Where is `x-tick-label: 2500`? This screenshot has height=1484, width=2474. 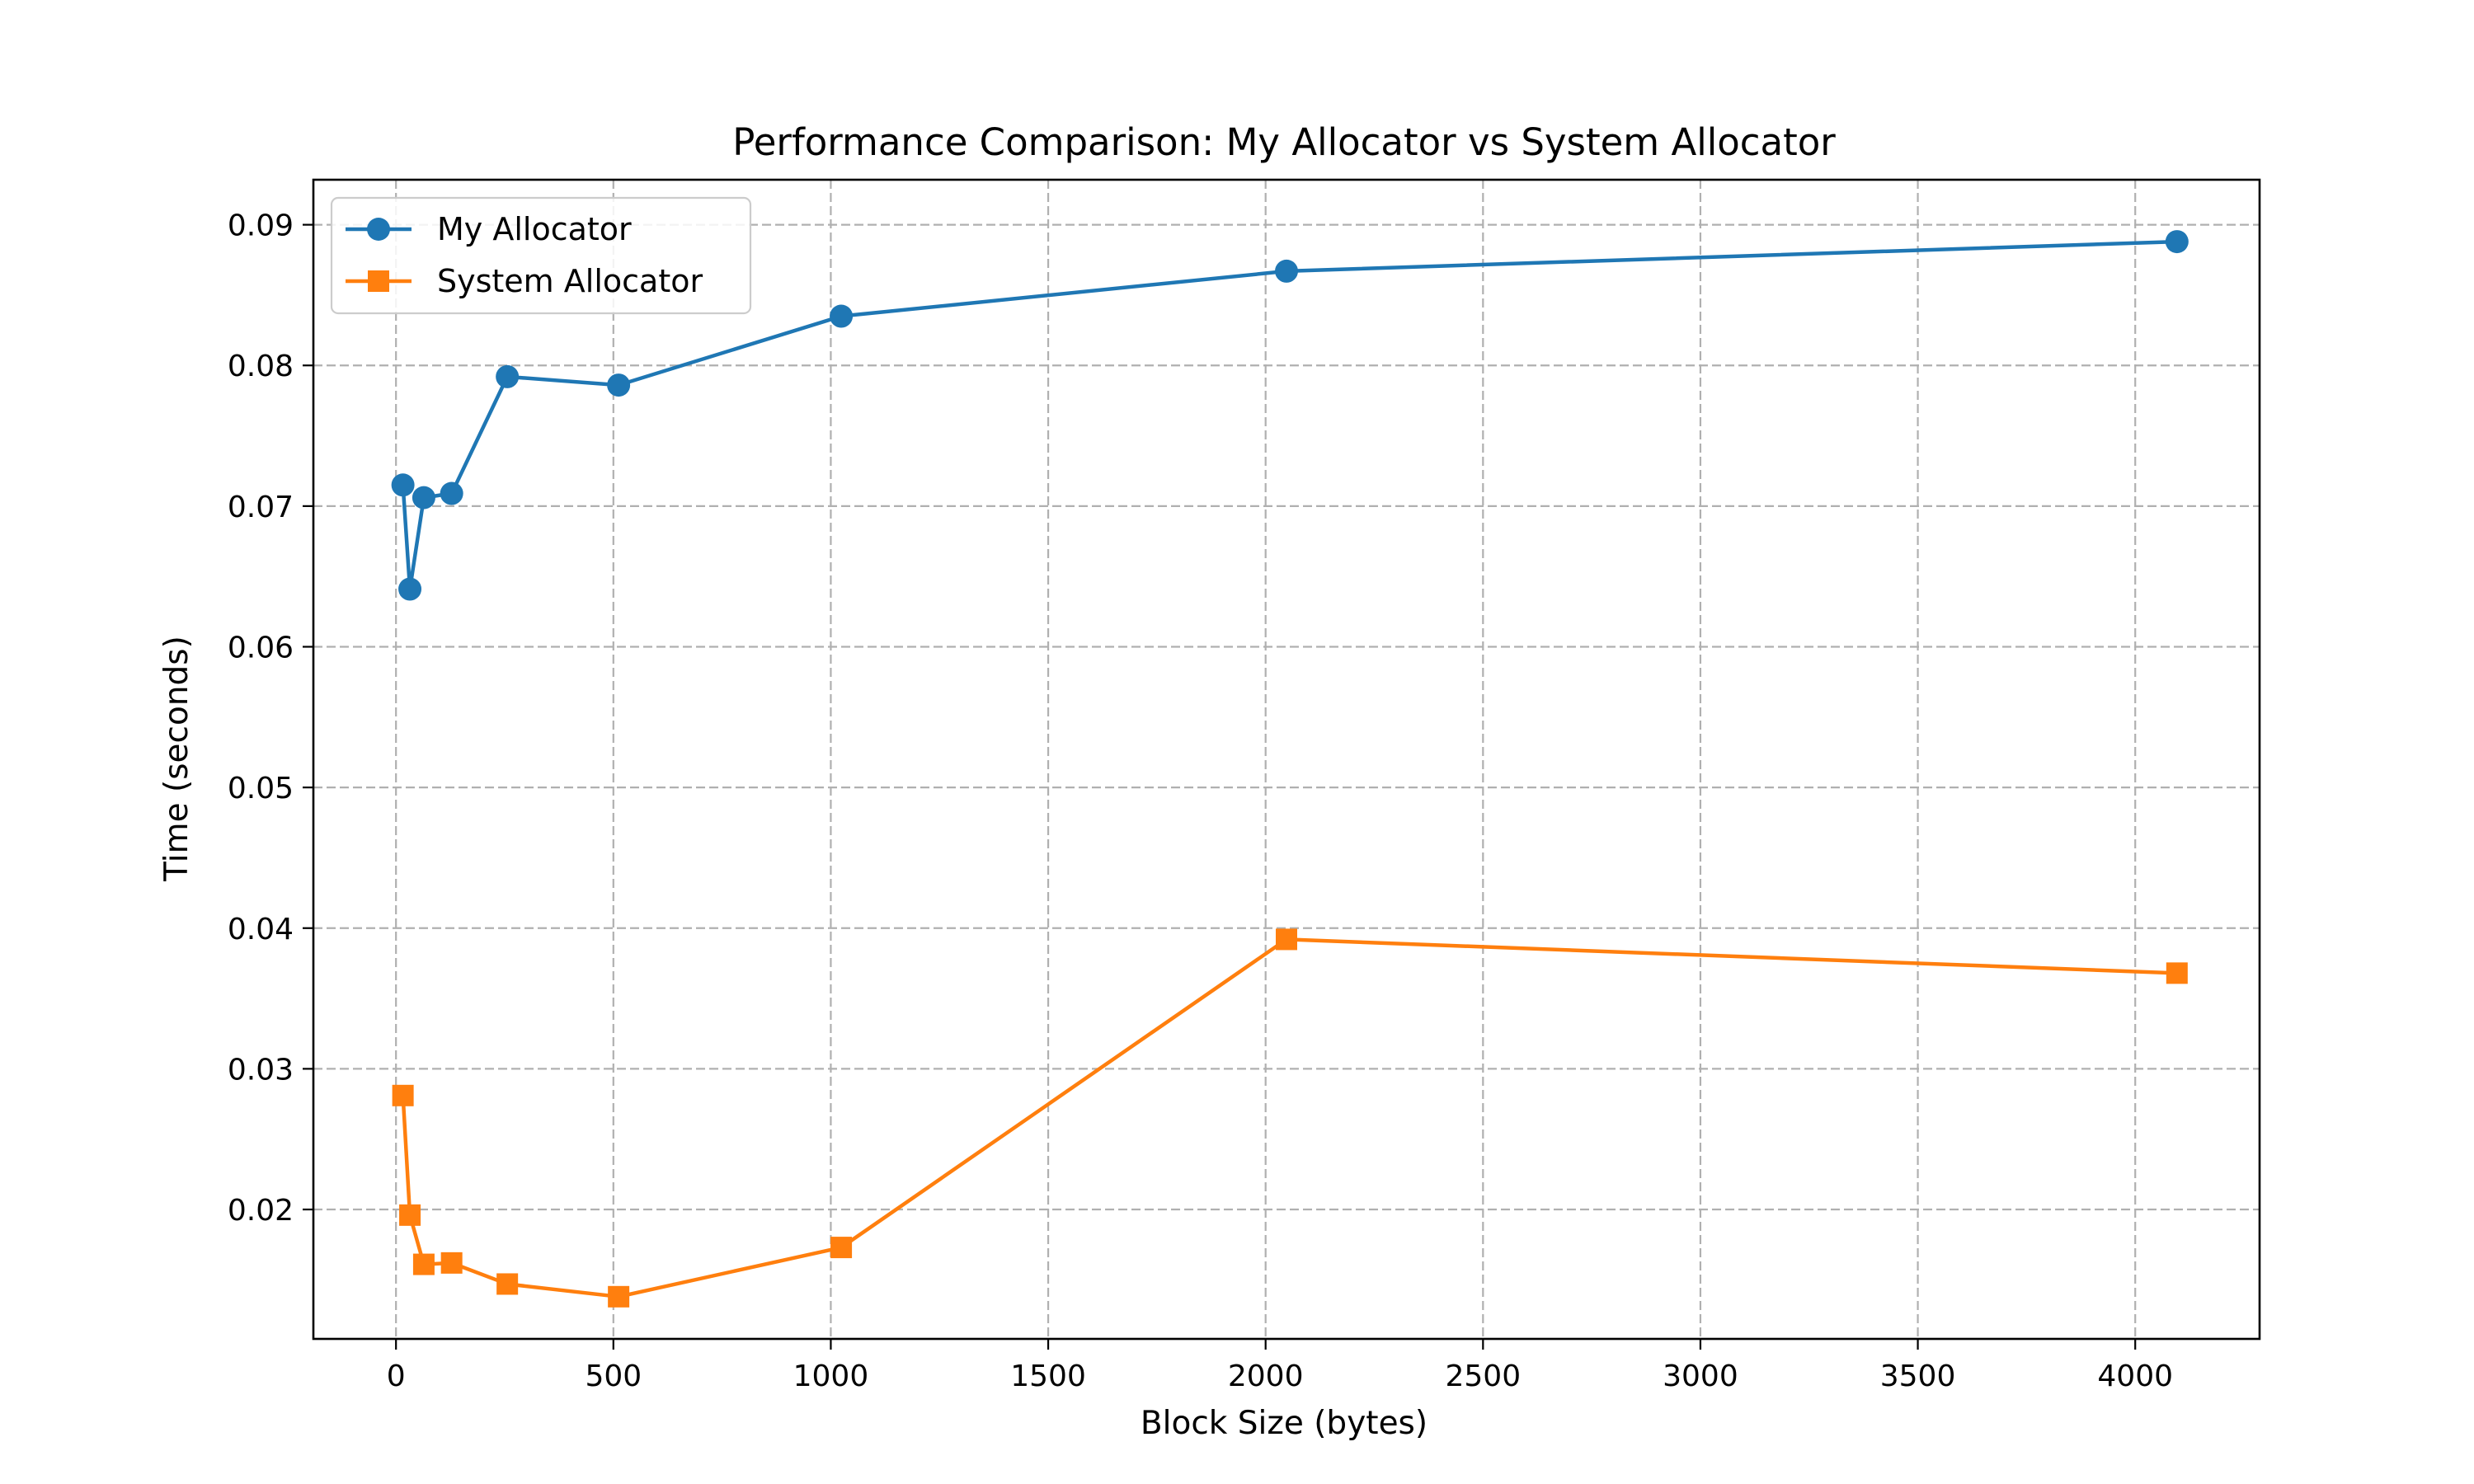 x-tick-label: 2500 is located at coordinates (1484, 1376).